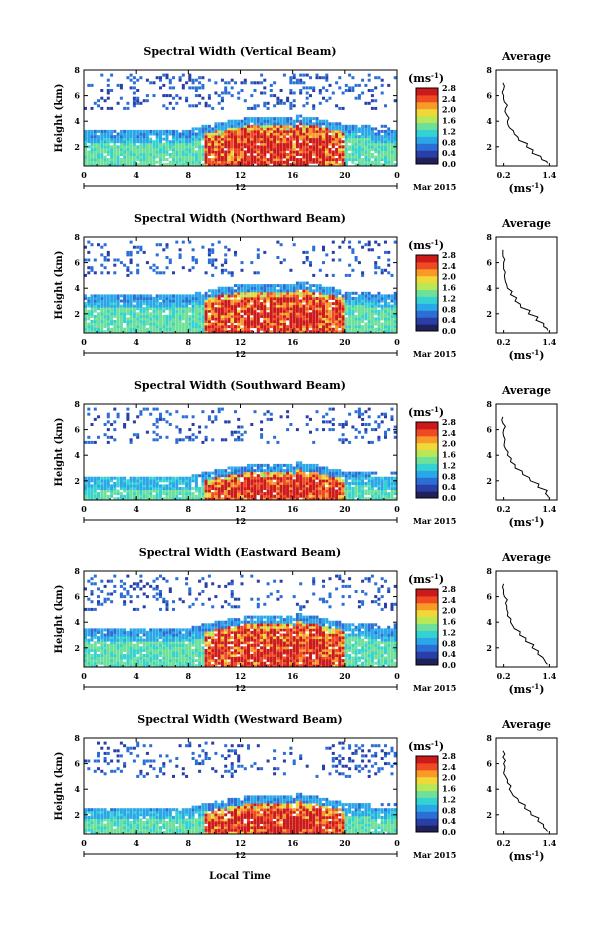  I want to click on x-tick-label: 8, so click(189, 175).